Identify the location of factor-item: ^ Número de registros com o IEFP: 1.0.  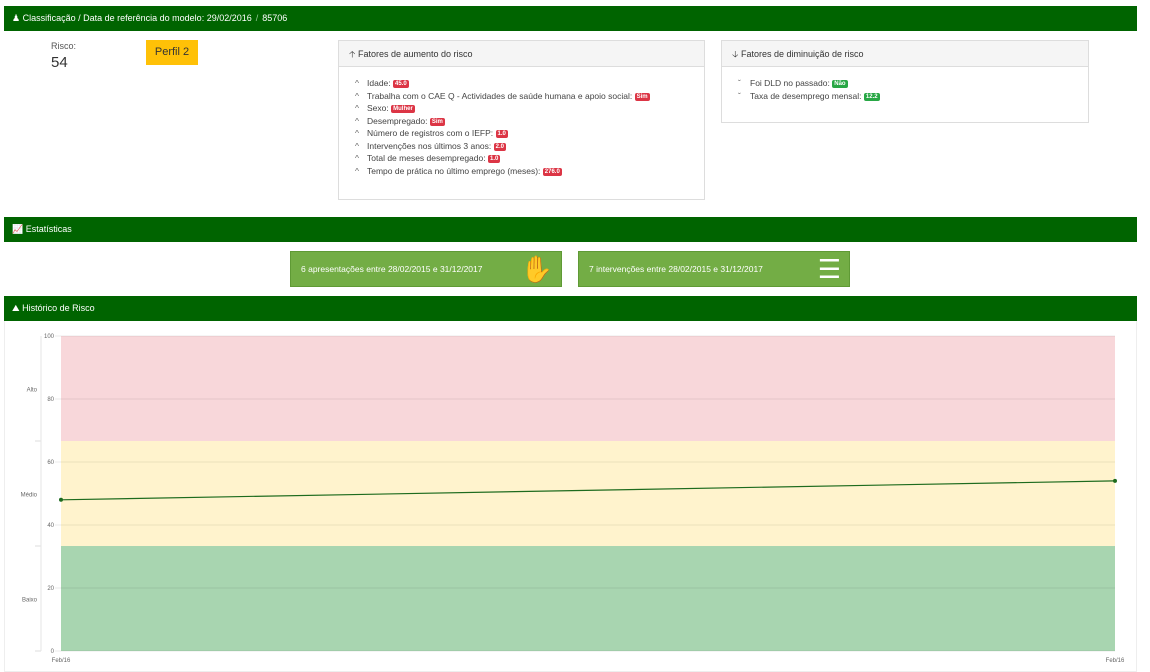
(529, 133).